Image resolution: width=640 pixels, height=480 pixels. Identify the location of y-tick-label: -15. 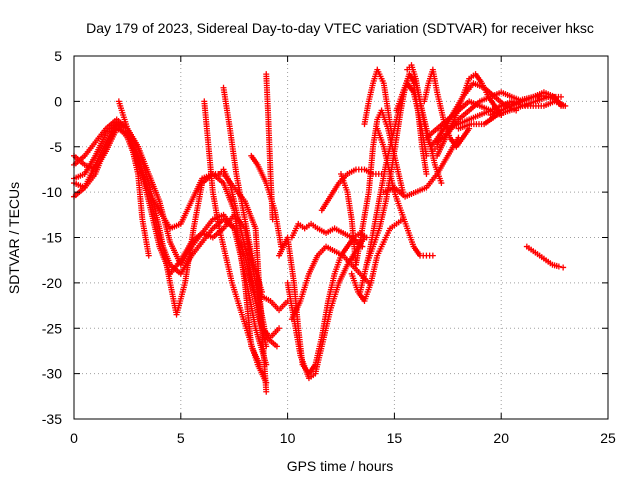
(52, 238).